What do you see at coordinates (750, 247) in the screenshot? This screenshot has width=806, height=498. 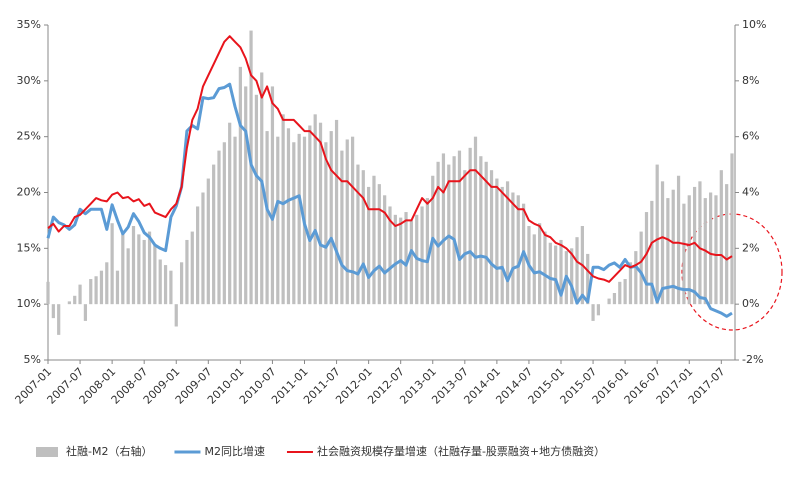 I see `y2-tick-label: 2%` at bounding box center [750, 247].